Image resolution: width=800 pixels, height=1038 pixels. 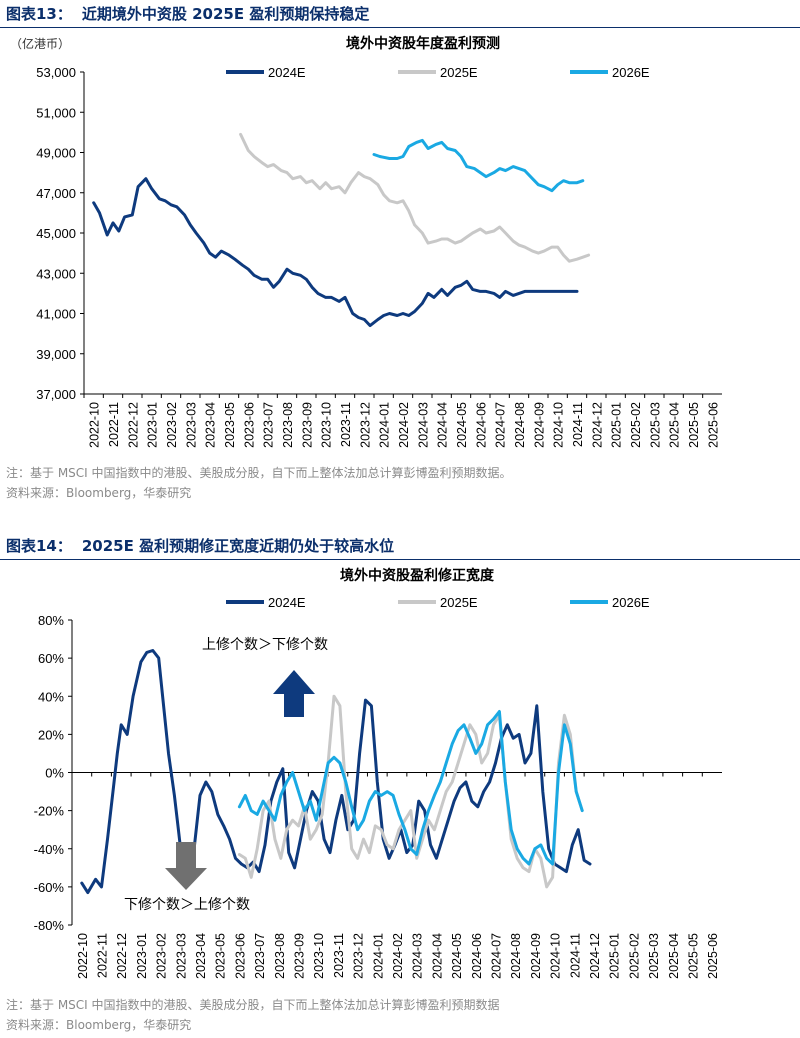 I want to click on figure2-caption-text: 2025E 盈利预期修正宽度近期仍处于较高水位, so click(x=238, y=546).